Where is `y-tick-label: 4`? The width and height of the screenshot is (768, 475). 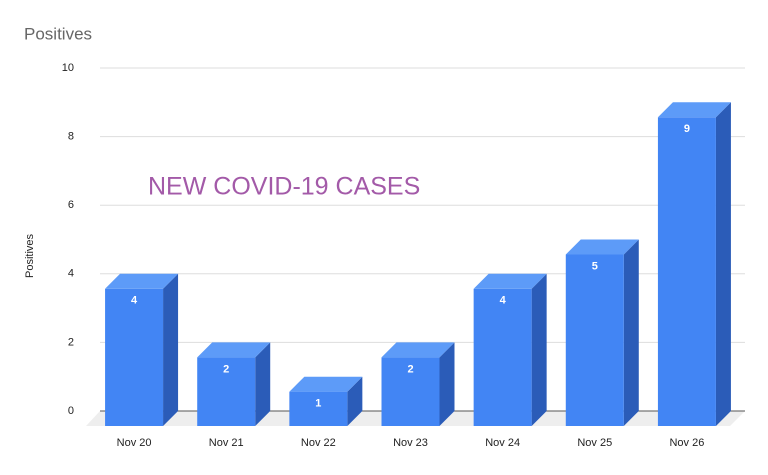
y-tick-label: 4 is located at coordinates (71, 274).